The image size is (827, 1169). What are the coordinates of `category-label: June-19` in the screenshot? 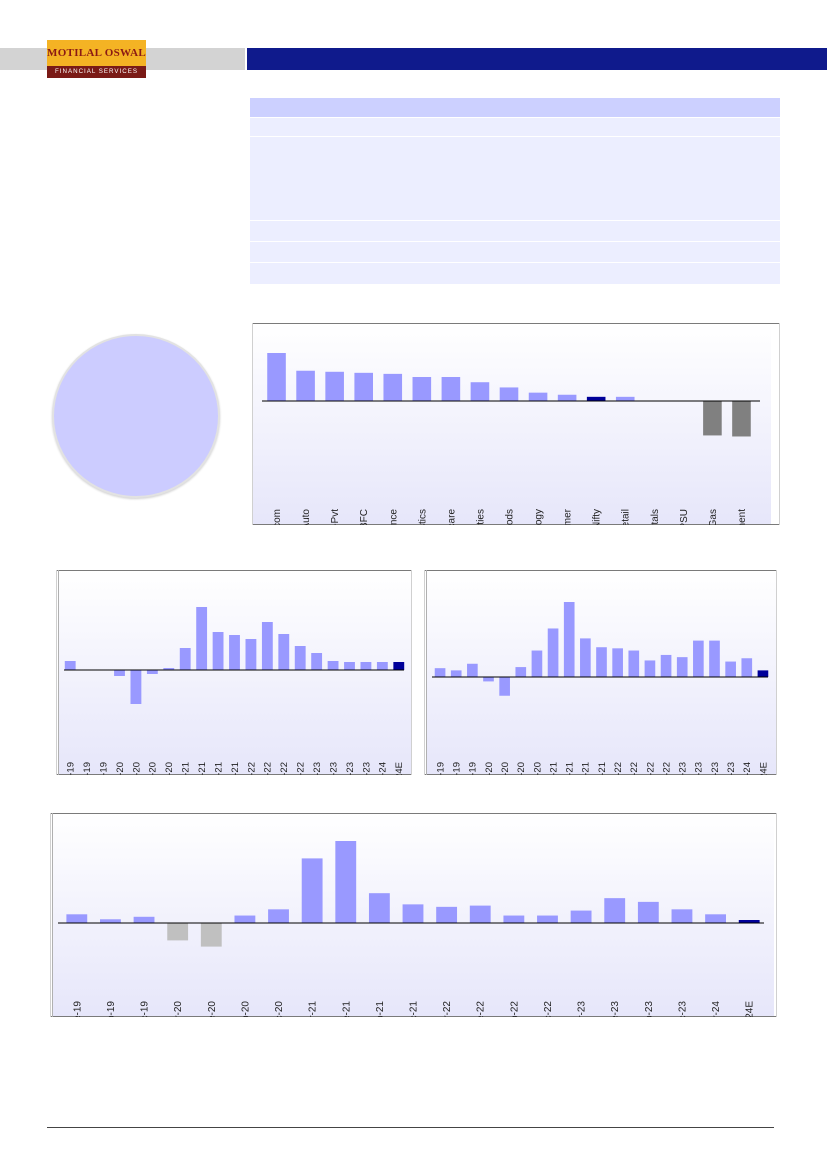 It's located at (71, 768).